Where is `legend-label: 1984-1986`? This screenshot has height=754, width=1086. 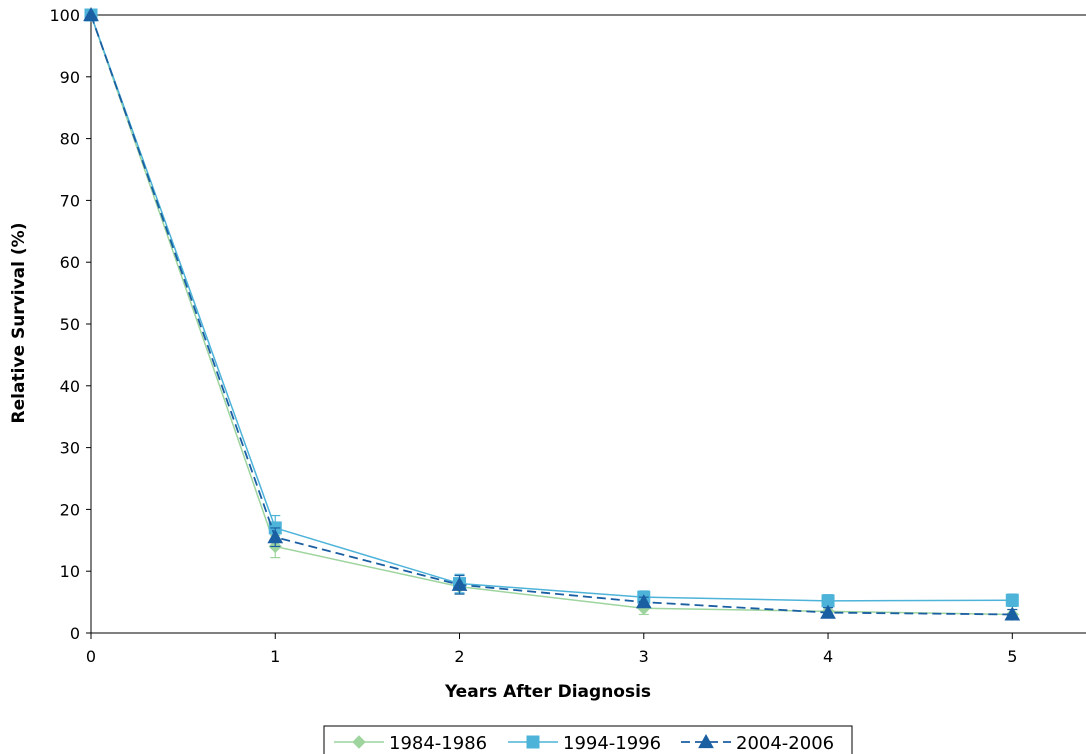 legend-label: 1984-1986 is located at coordinates (438, 743).